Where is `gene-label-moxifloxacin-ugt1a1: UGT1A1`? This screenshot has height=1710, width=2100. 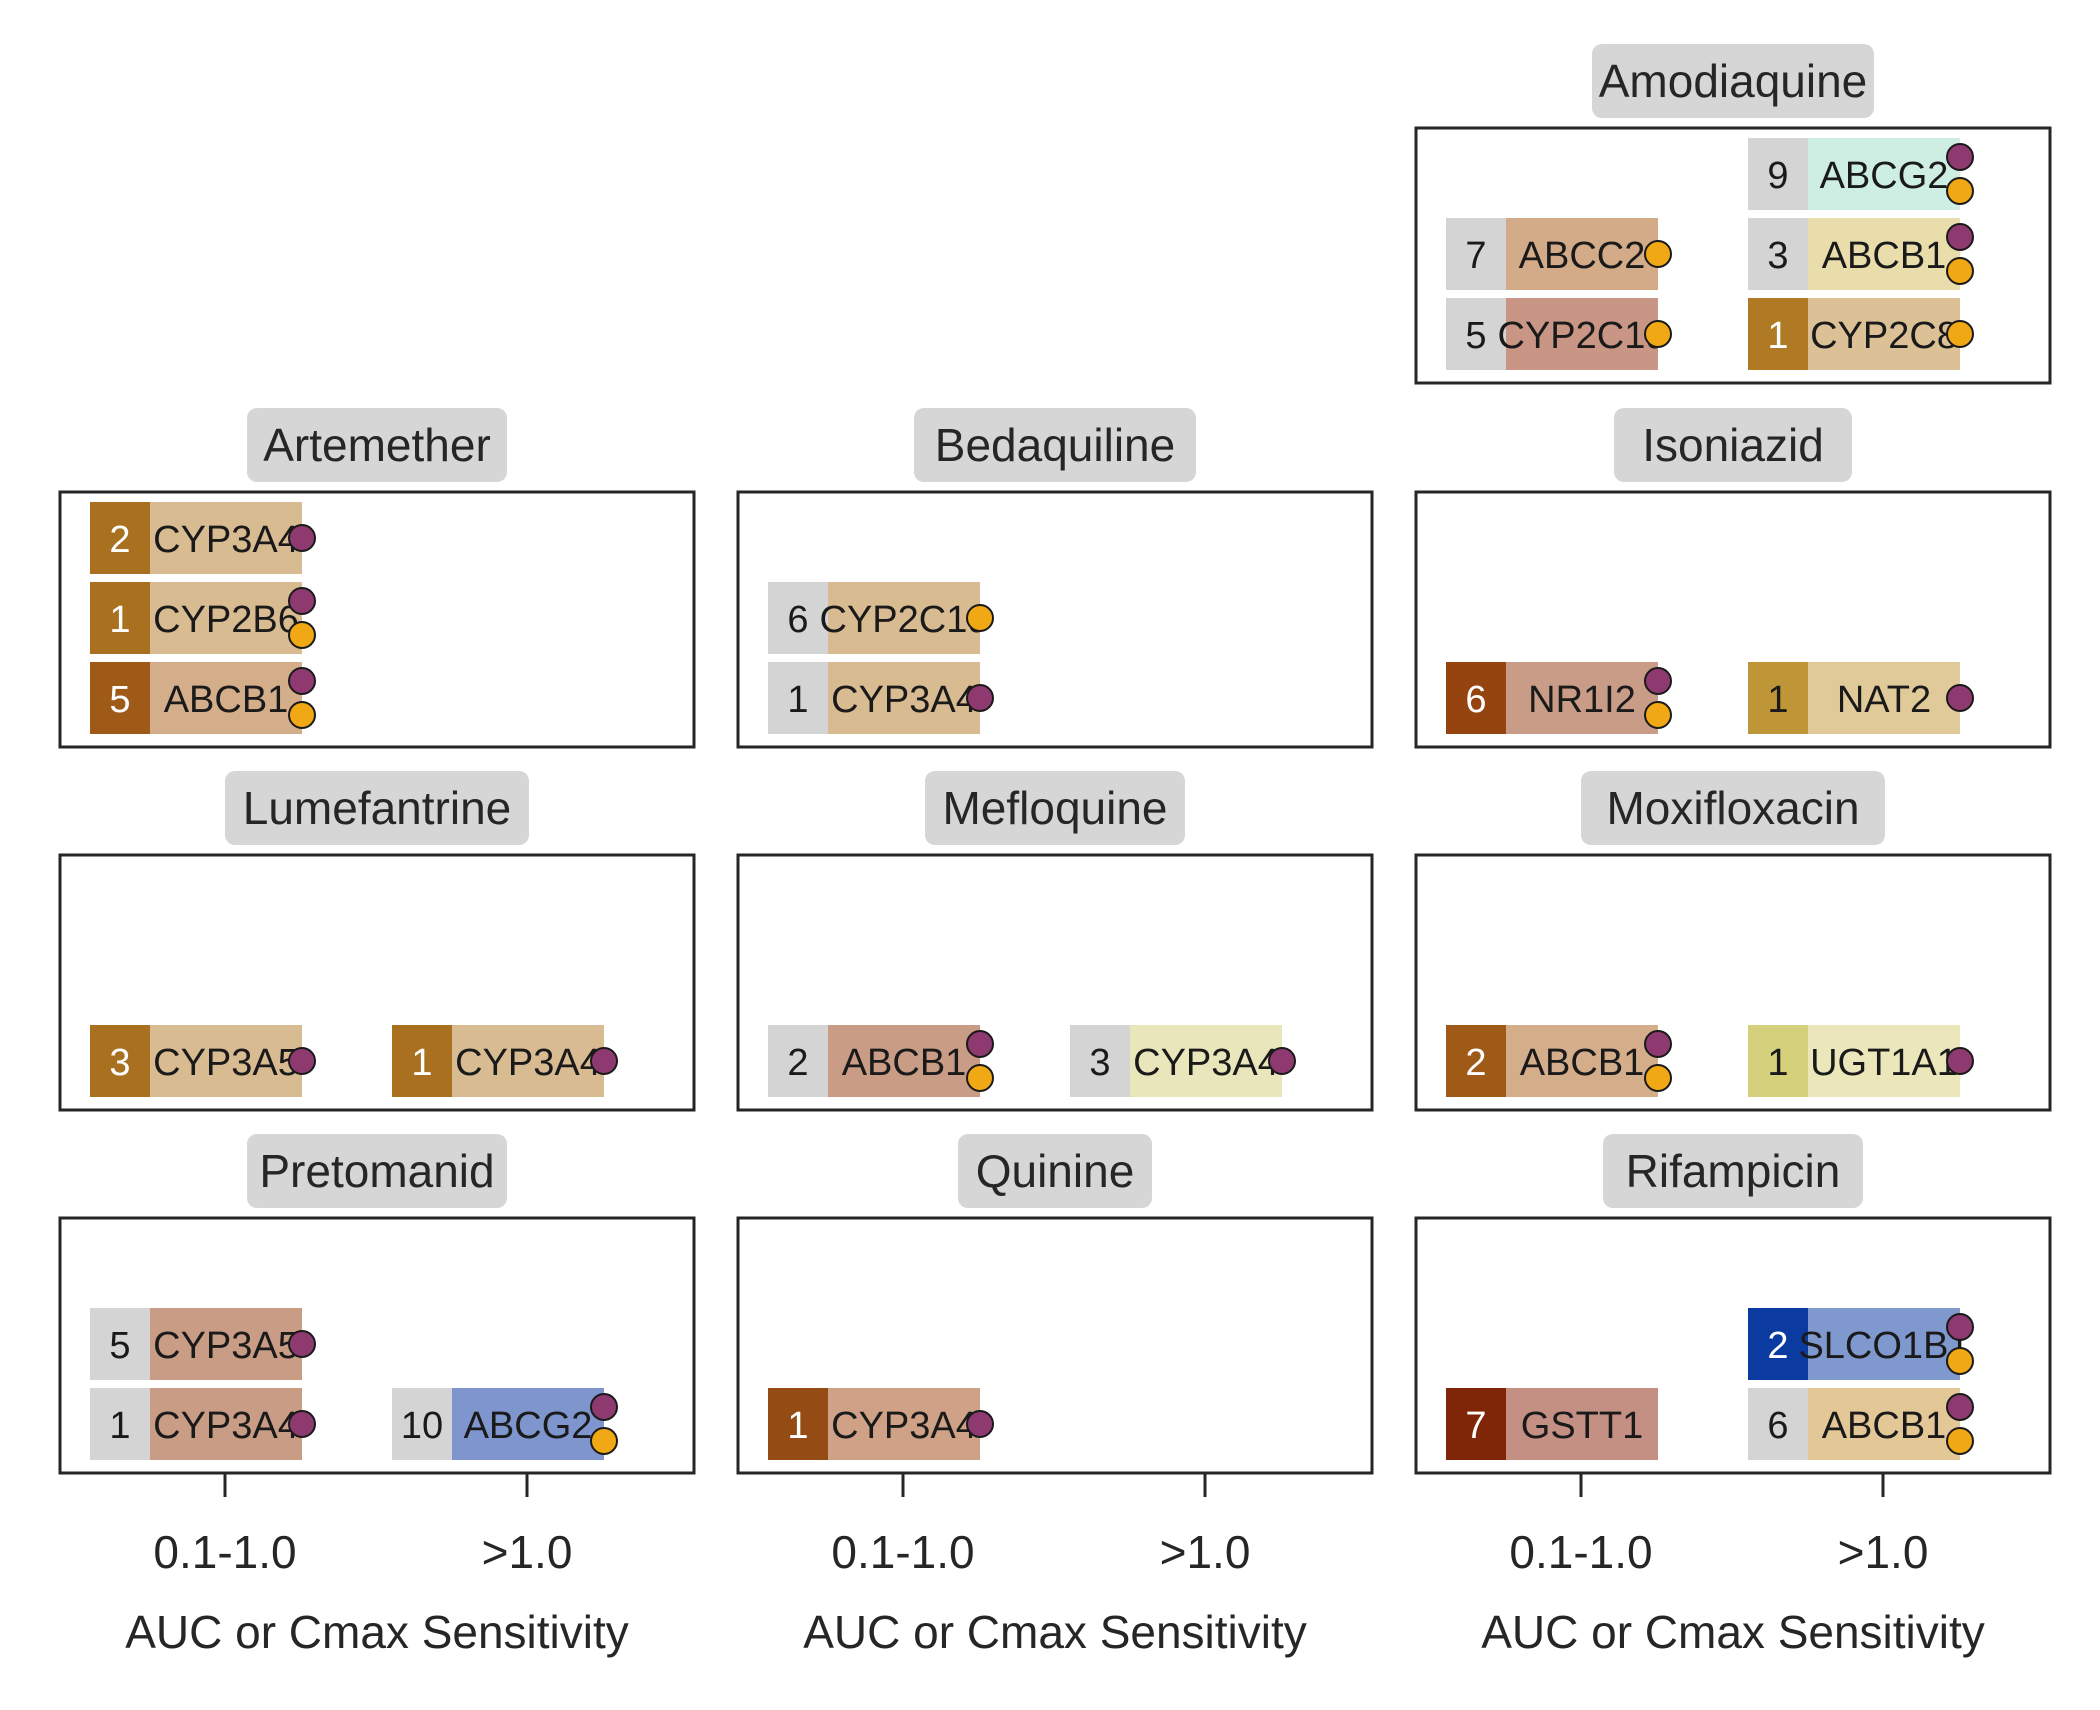 gene-label-moxifloxacin-ugt1a1: UGT1A1 is located at coordinates (1884, 1063).